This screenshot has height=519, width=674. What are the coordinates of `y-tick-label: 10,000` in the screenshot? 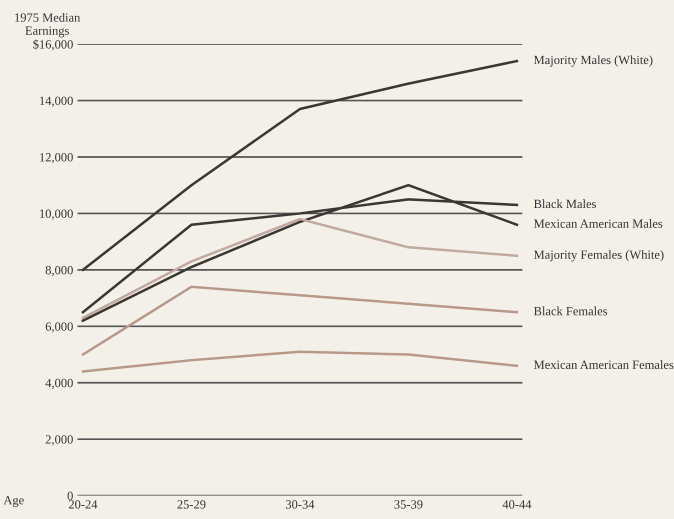 It's located at (56, 214).